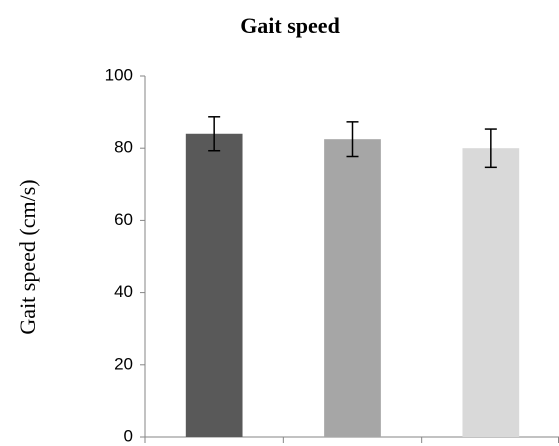 The image size is (559, 446). Describe the element at coordinates (128, 435) in the screenshot. I see `y-tick-label: 0` at that location.